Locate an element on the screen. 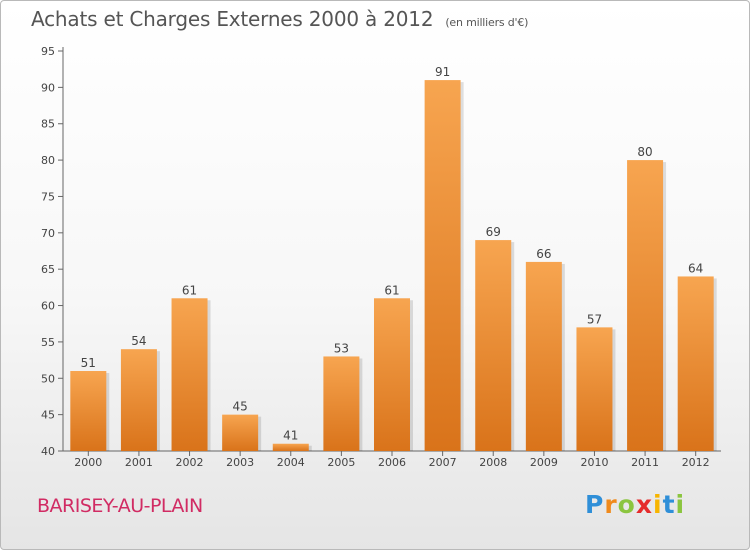 The height and width of the screenshot is (550, 750). commune-name: BARISEY-AU-PLAIN is located at coordinates (120, 506).